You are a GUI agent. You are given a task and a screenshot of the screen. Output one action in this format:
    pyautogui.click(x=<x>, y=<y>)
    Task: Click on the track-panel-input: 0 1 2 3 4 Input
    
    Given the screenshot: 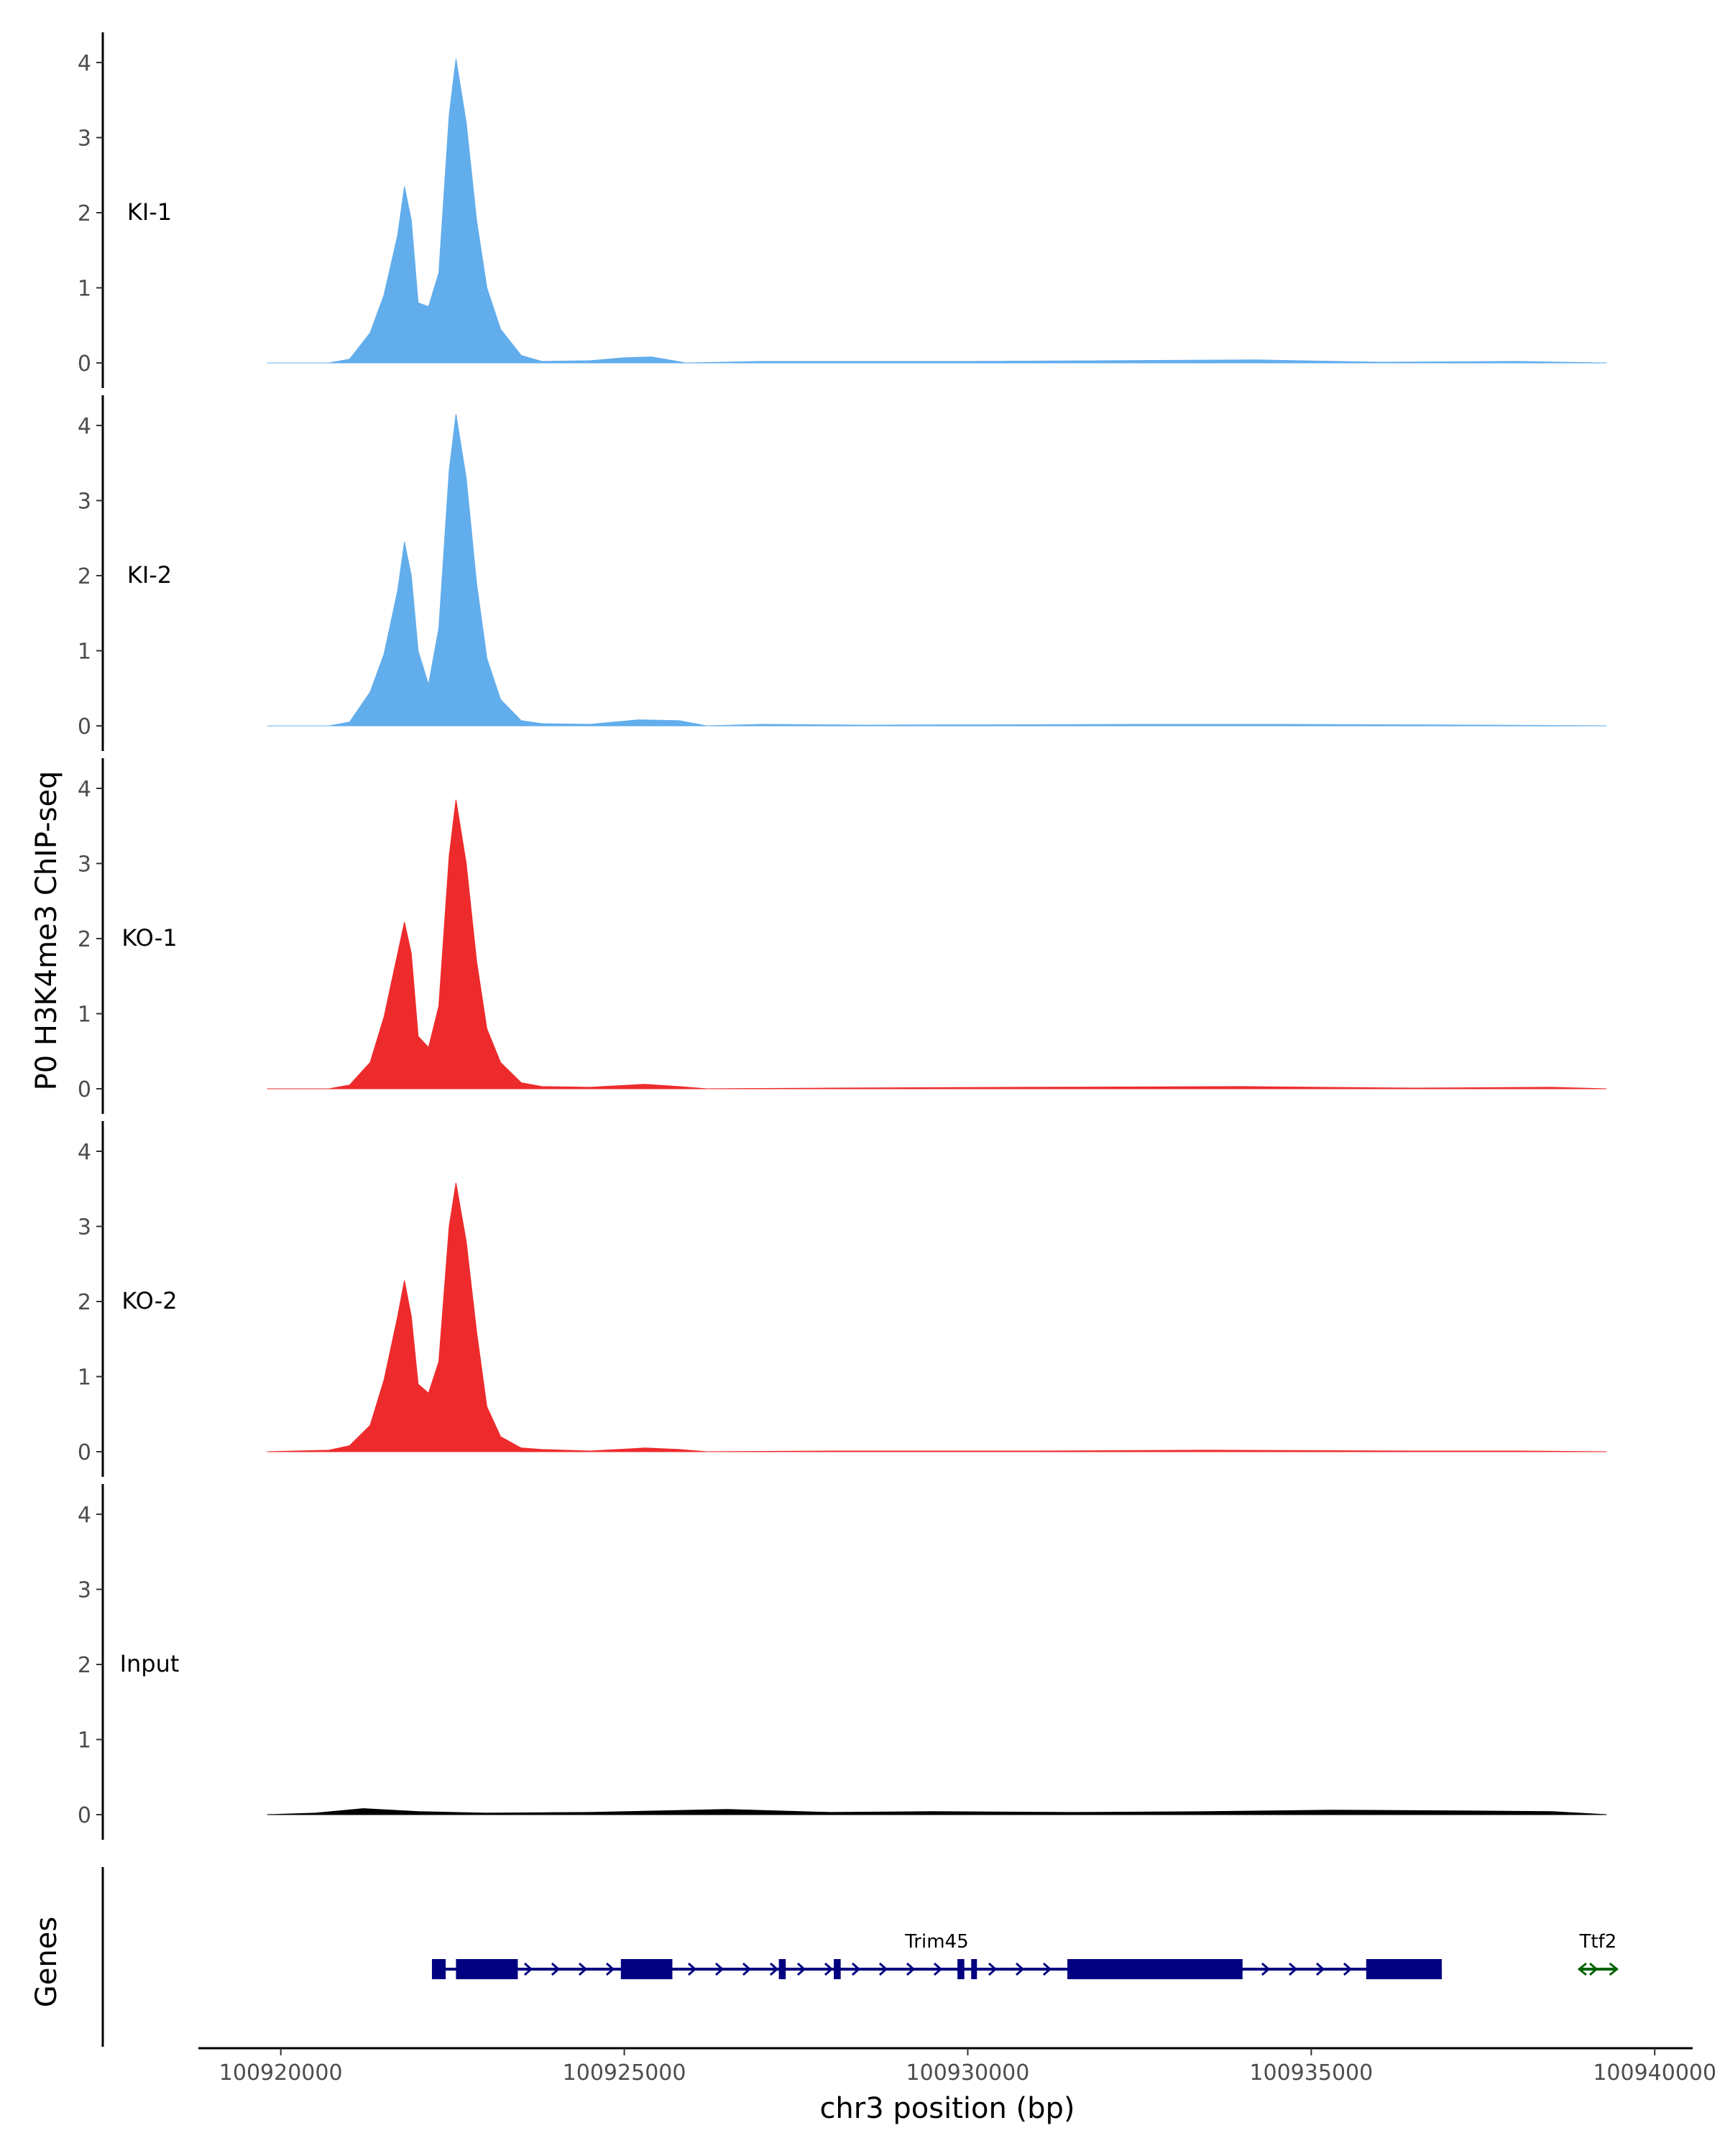 What is the action you would take?
    pyautogui.click(x=842, y=1662)
    